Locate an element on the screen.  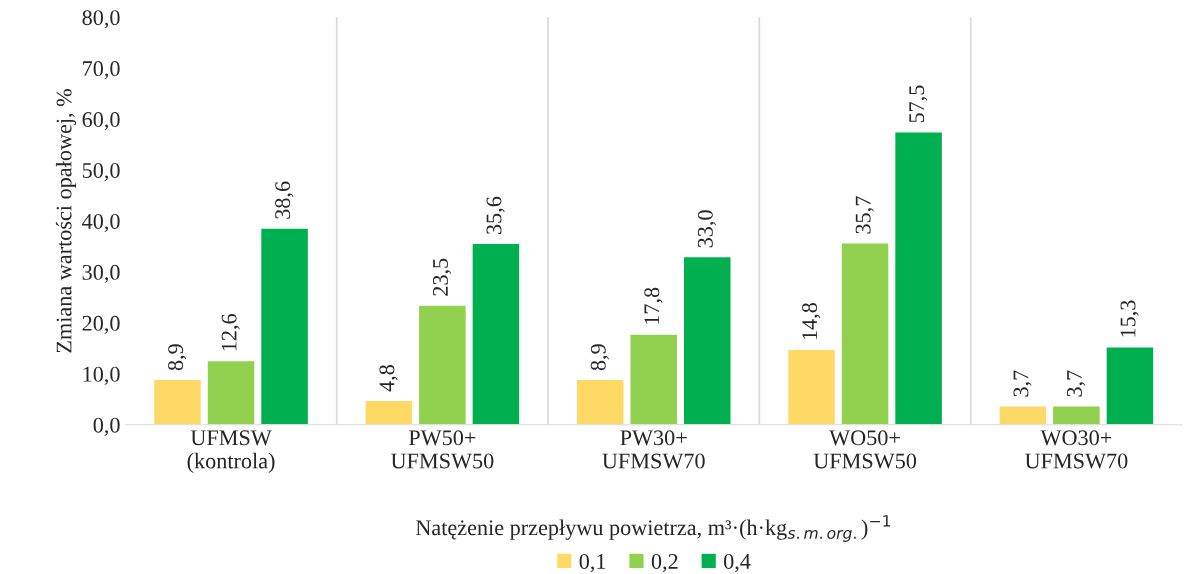
data-label: 23,5 is located at coordinates (442, 277).